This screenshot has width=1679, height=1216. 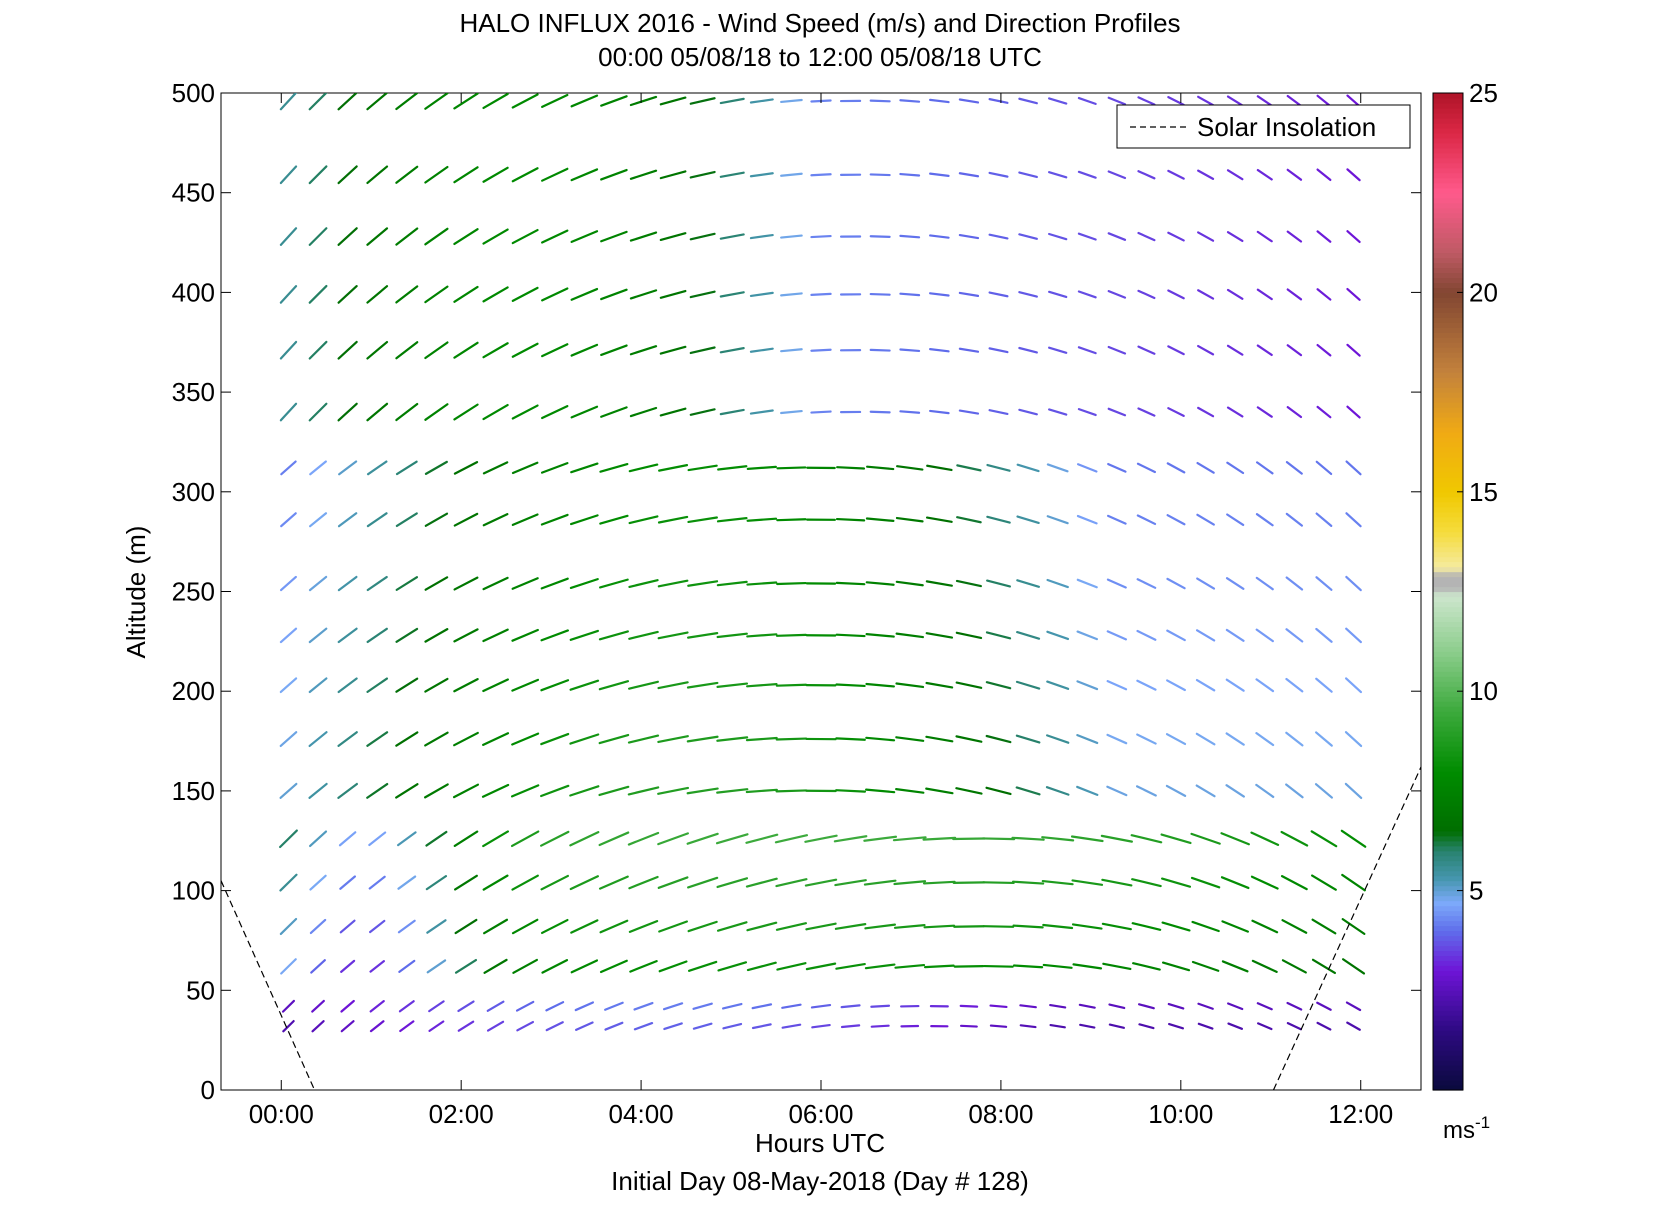 What do you see at coordinates (1465, 584) in the screenshot?
I see `colorbar: 5 10 15 20 25` at bounding box center [1465, 584].